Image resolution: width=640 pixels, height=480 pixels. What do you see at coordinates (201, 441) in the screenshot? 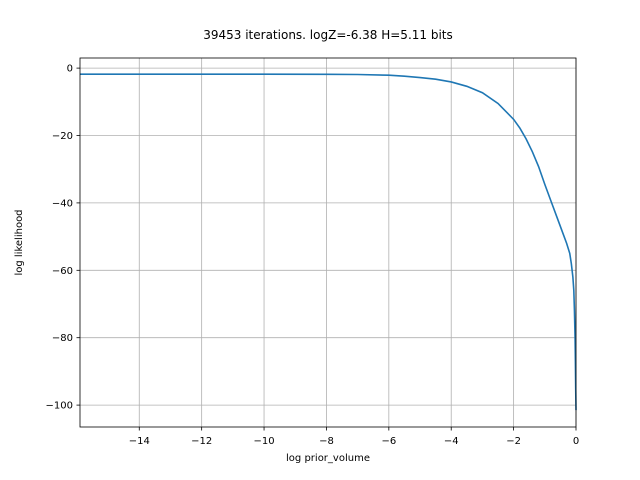
I see `x-tick-label: −12` at bounding box center [201, 441].